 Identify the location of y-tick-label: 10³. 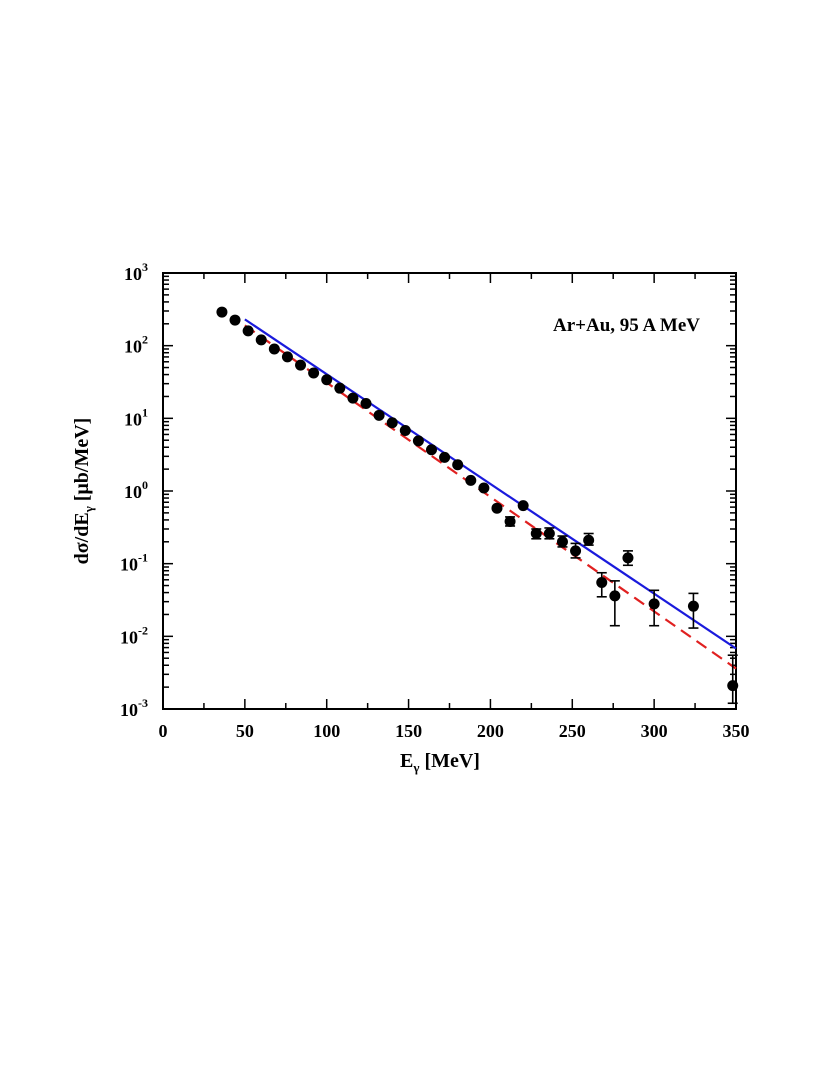
(136, 272).